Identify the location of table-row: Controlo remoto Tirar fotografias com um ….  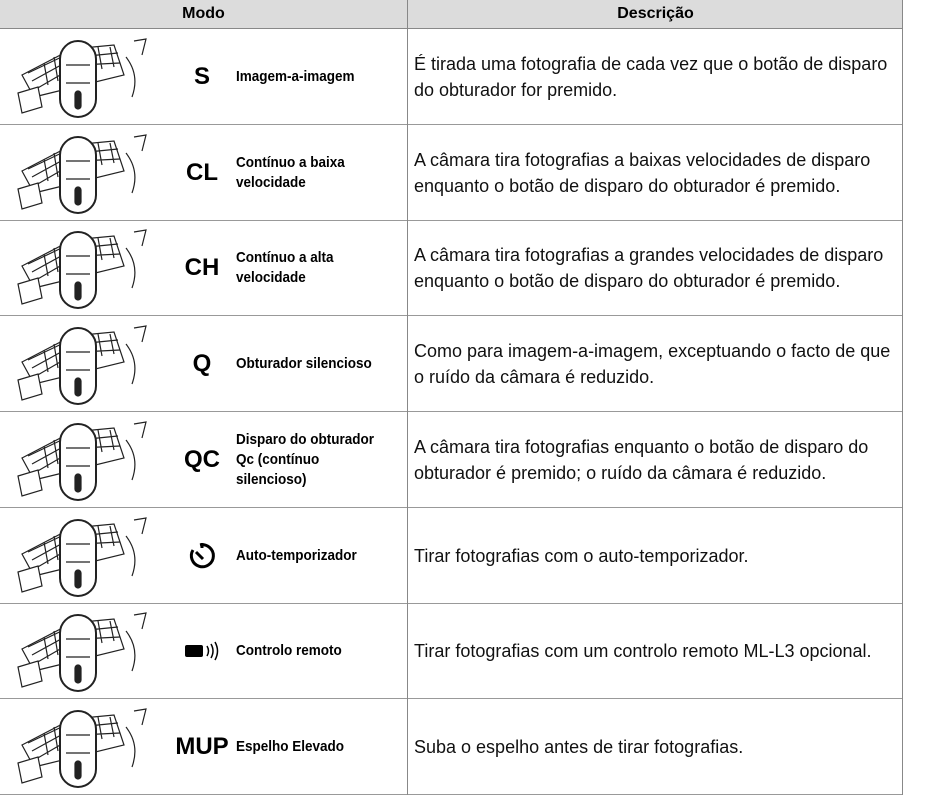
(451, 652).